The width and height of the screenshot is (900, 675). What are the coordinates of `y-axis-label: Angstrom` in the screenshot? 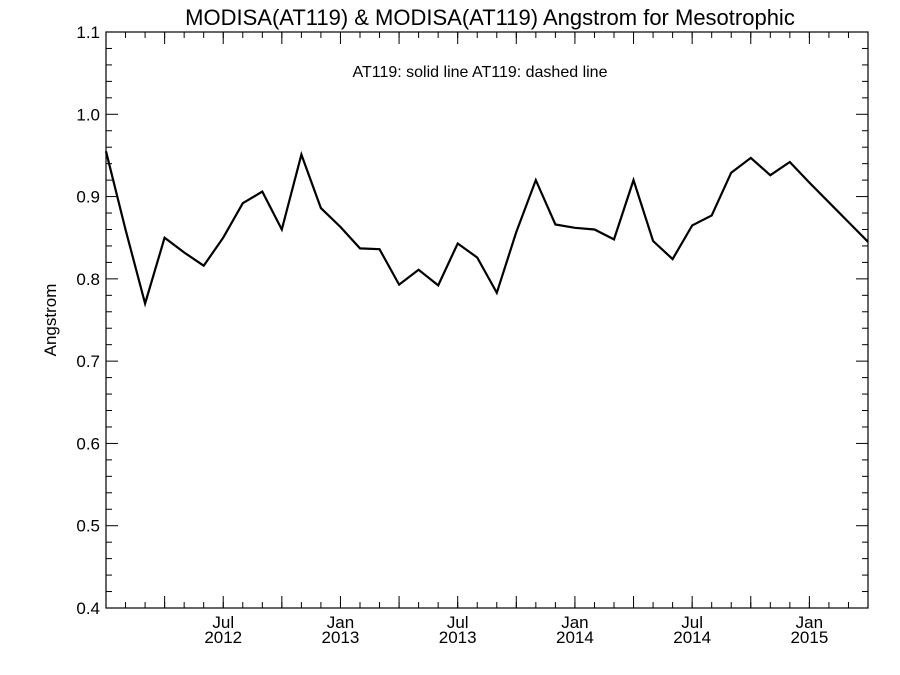 It's located at (50, 320).